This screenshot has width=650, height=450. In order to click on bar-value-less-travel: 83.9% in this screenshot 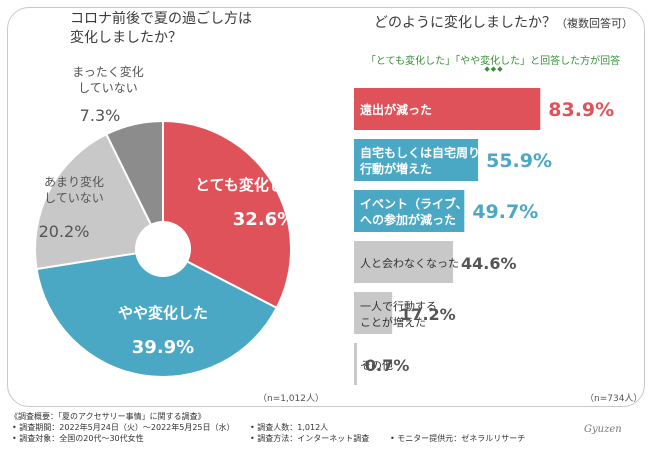, I will do `click(581, 110)`.